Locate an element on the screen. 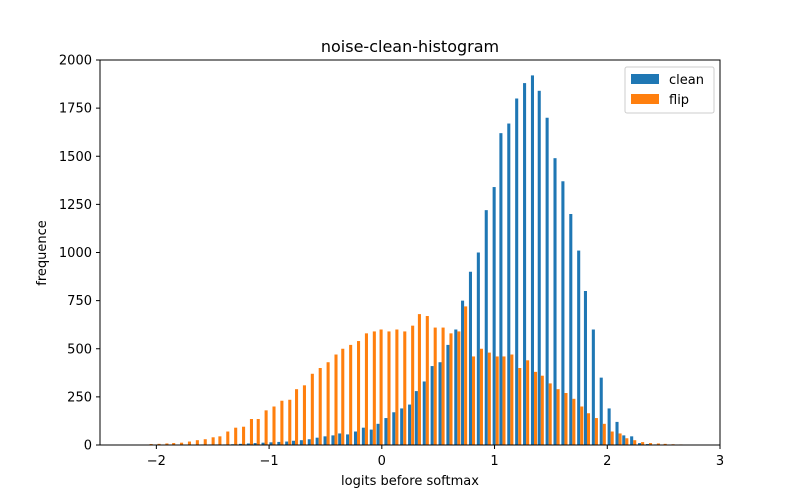  y-tick-label: 1750 is located at coordinates (75, 109).